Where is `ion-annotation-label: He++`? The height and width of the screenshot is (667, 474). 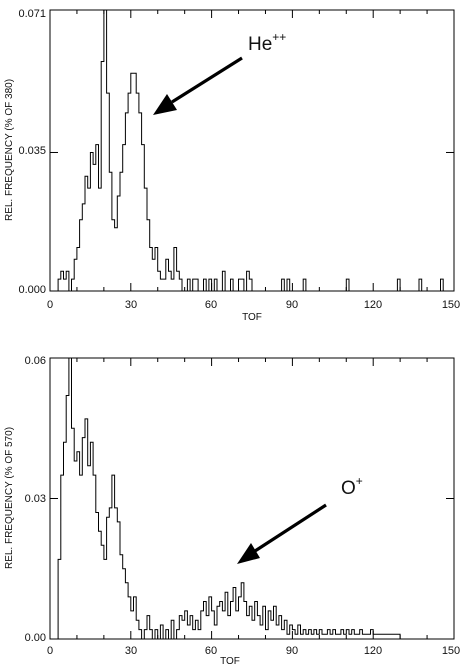 ion-annotation-label: He++ is located at coordinates (267, 42).